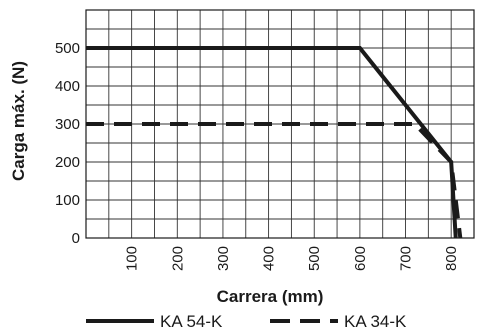 This screenshot has width=487, height=336. Describe the element at coordinates (67, 143) in the screenshot. I see `y-tick-labels: 0 100 200 300 400 500` at that location.